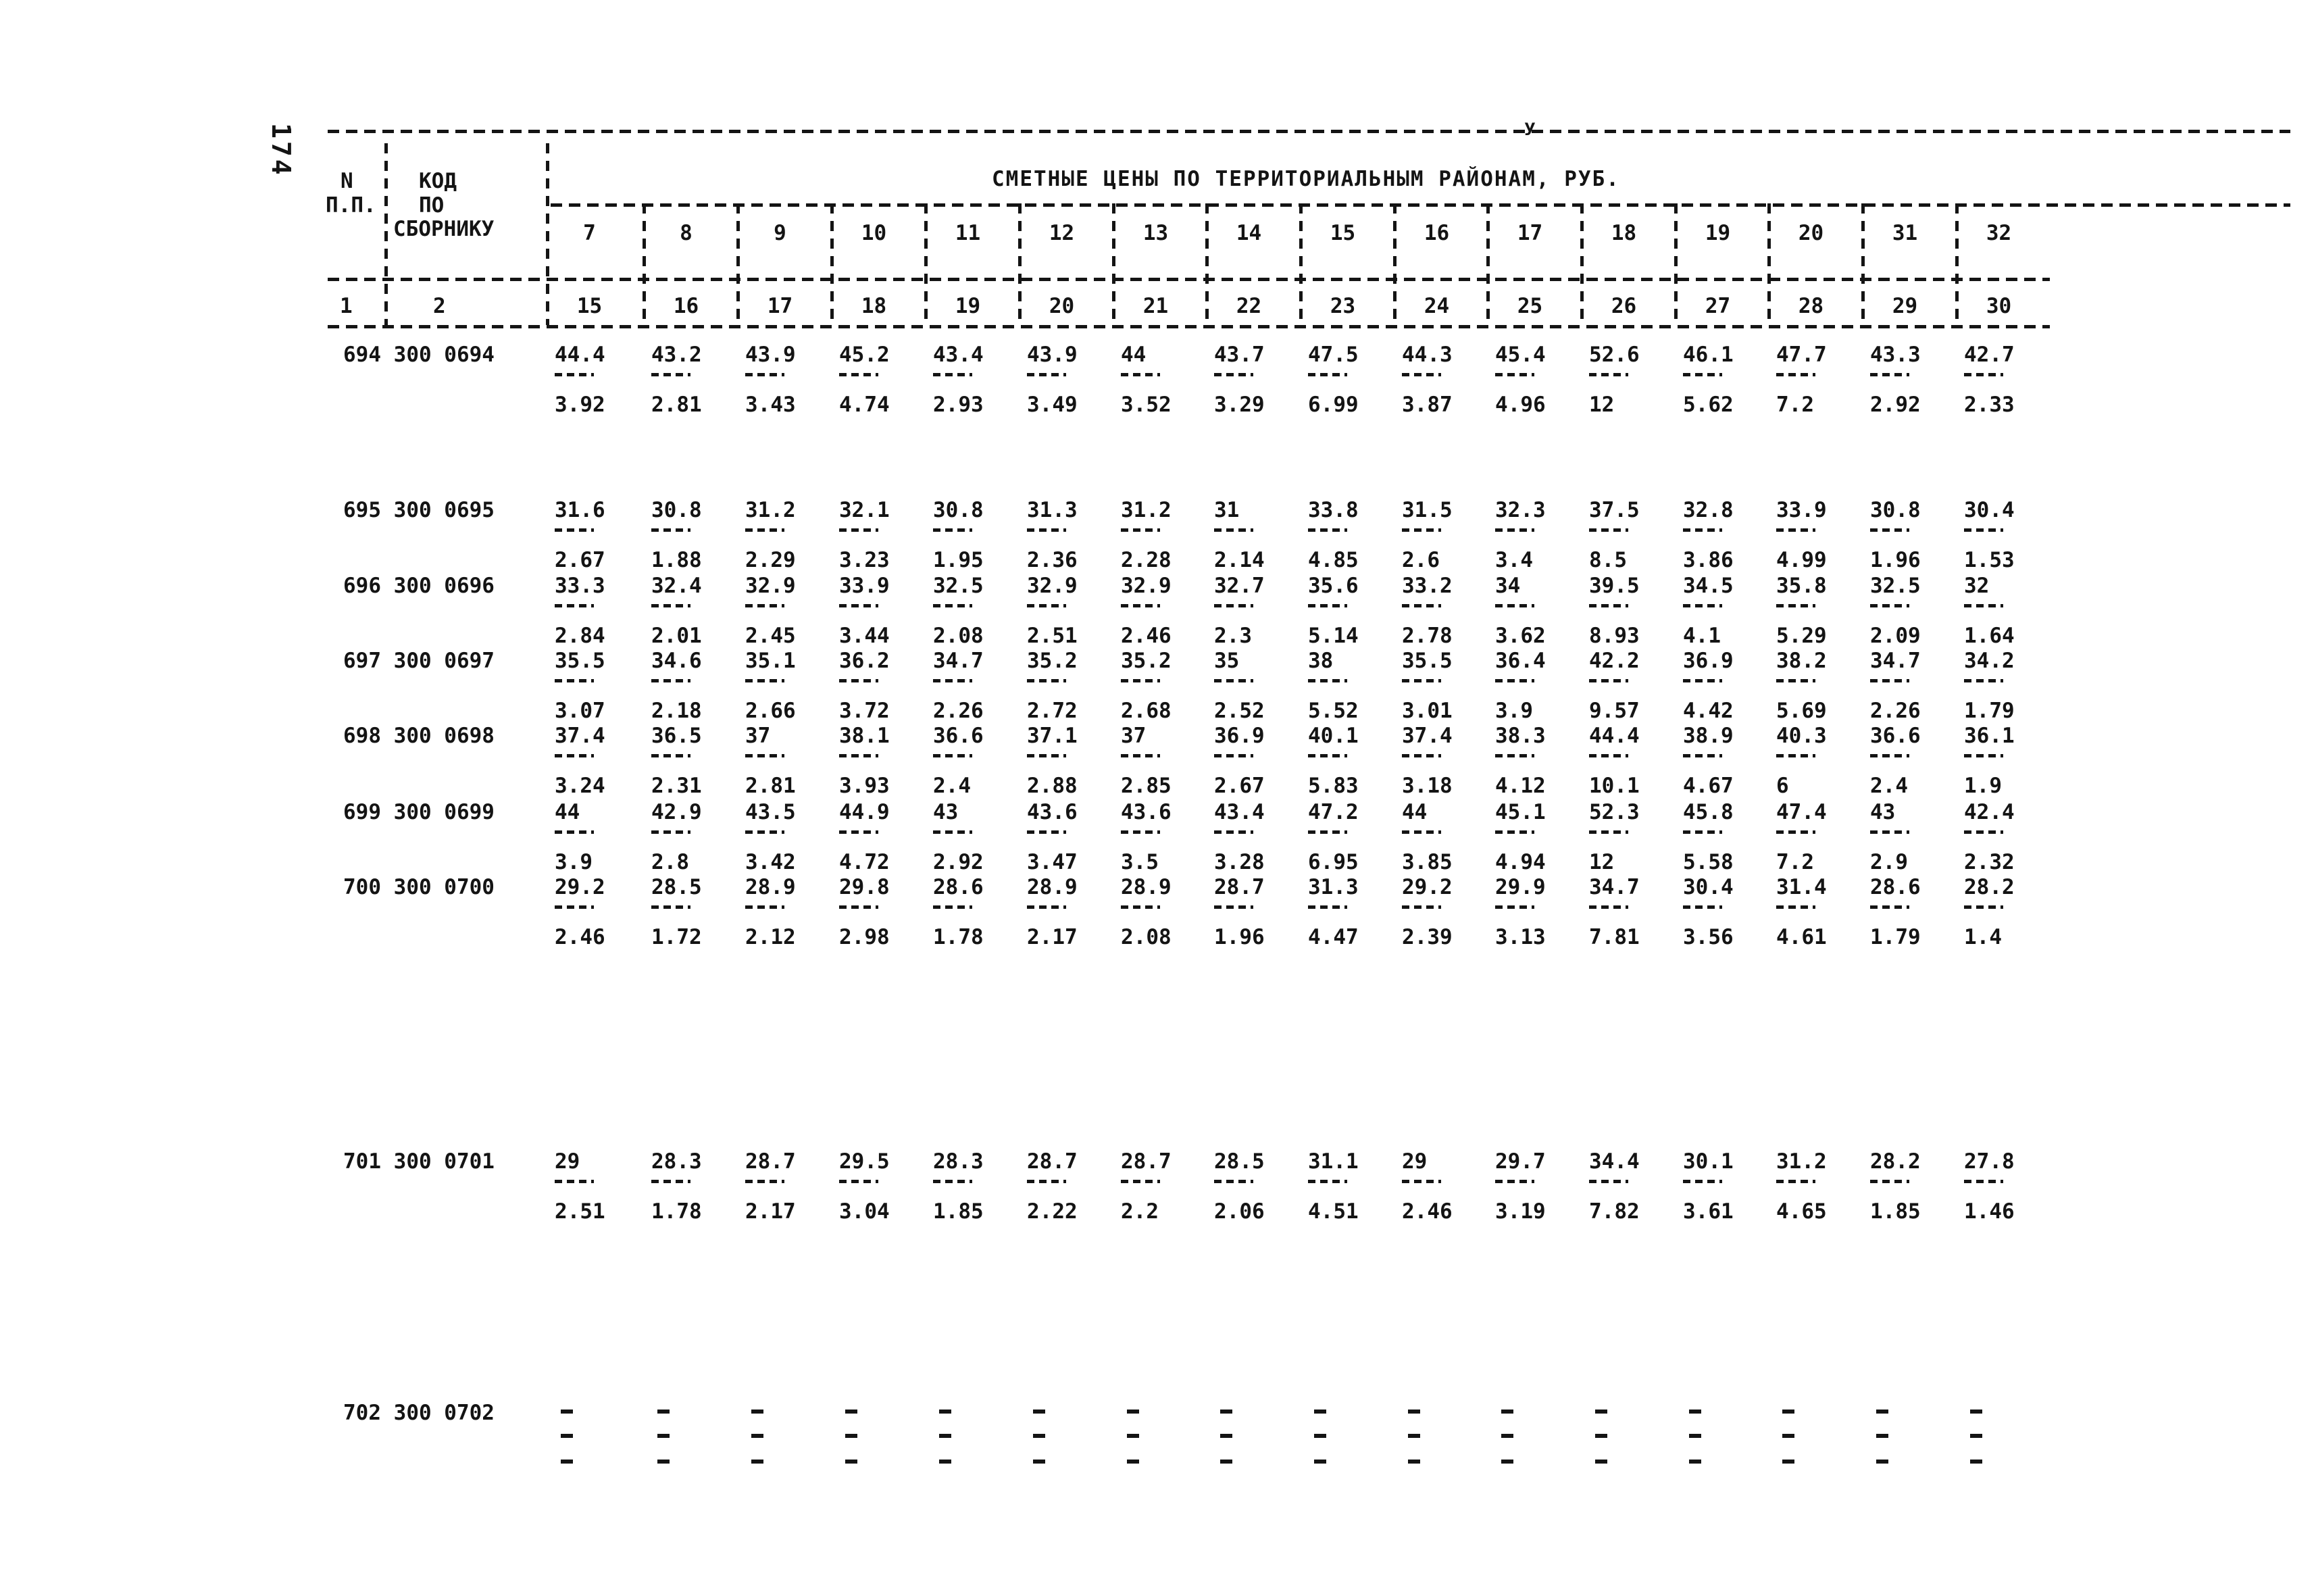 This screenshot has height=1596, width=2314. I want to click on district-subcol-24: 24, so click(1437, 306).